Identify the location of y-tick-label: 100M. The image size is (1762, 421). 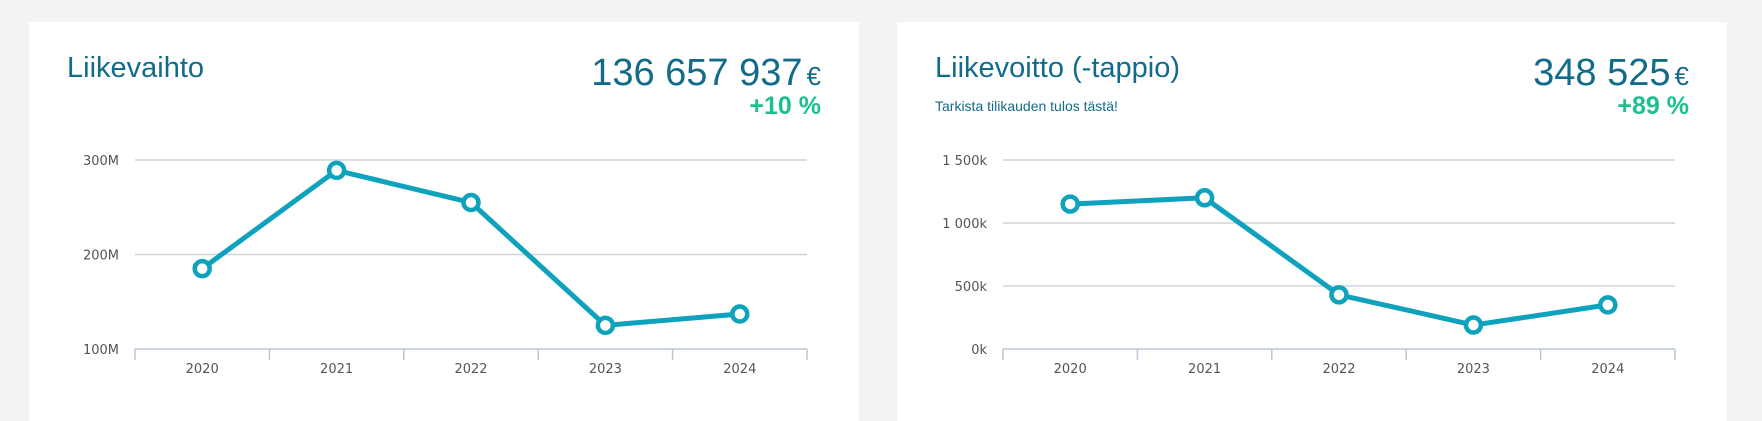
(101, 350).